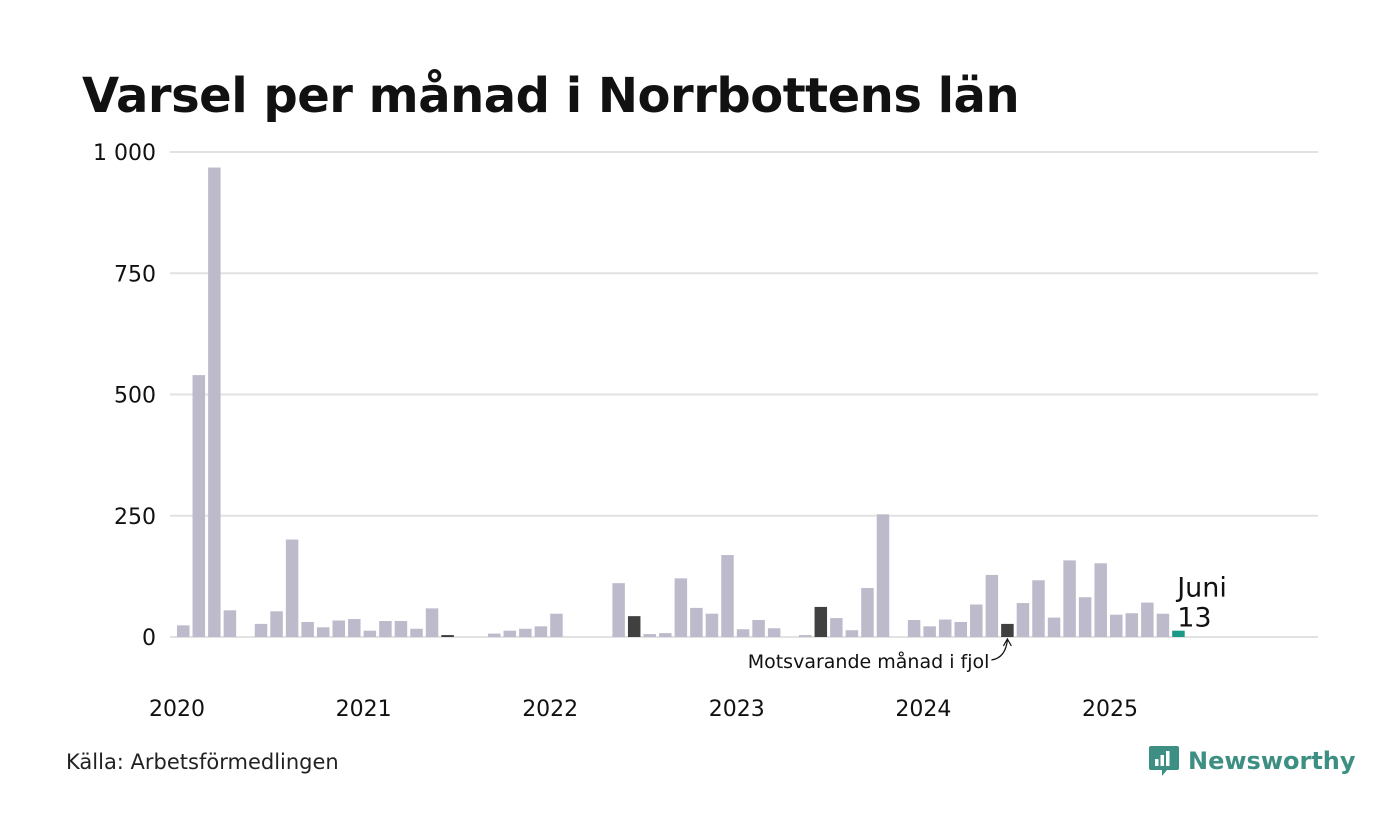 This screenshot has height=840, width=1400. What do you see at coordinates (923, 709) in the screenshot?
I see `x-tick-label: 2024` at bounding box center [923, 709].